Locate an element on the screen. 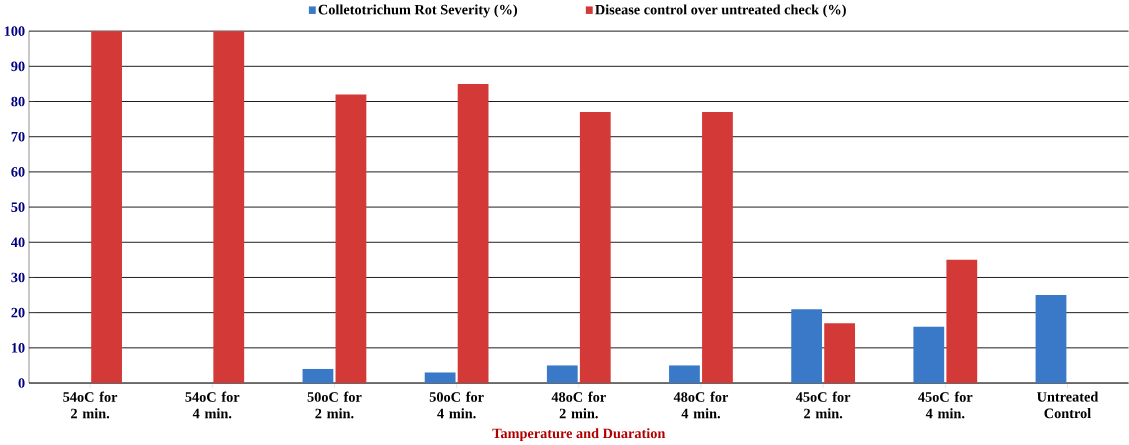 This screenshot has width=1129, height=445. x-tick-label: 48oC for 2 min. is located at coordinates (578, 405).